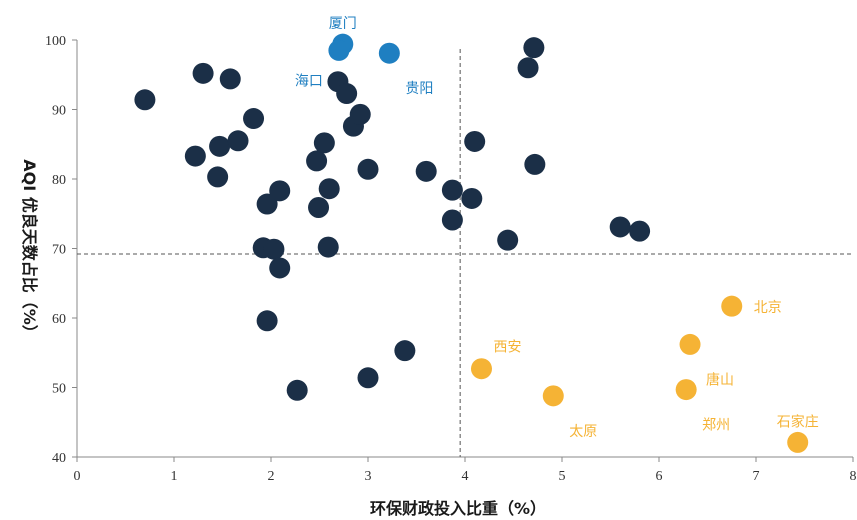  What do you see at coordinates (59, 250) in the screenshot?
I see `y-tick-label: 70` at bounding box center [59, 250].